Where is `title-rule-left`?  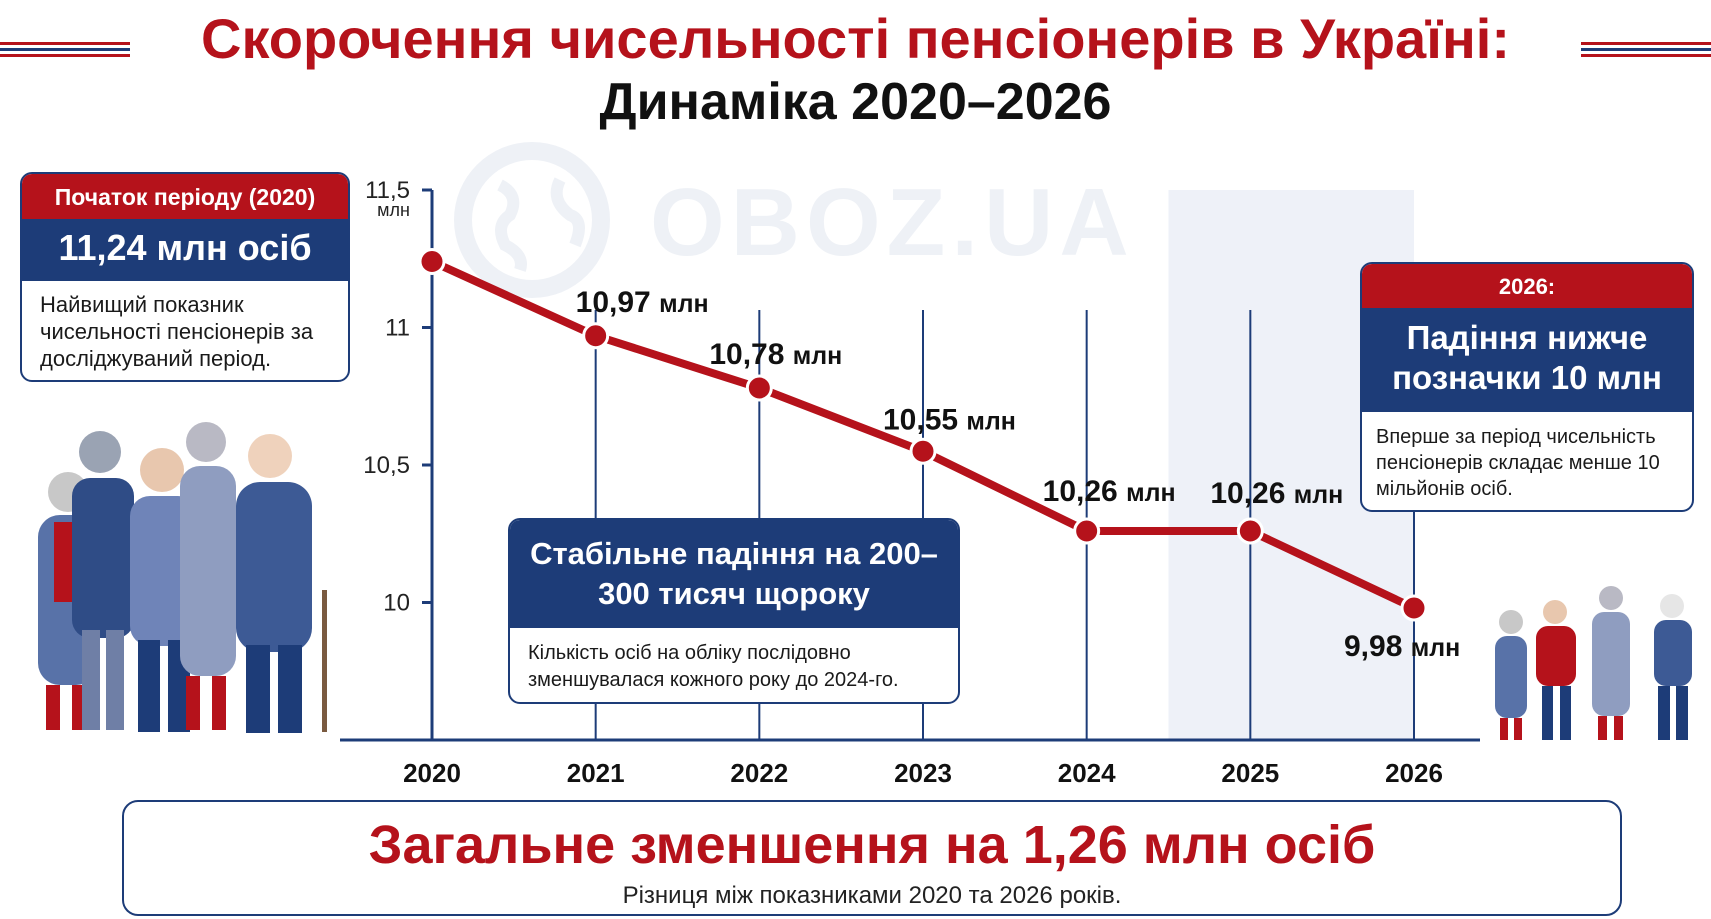 title-rule-left is located at coordinates (65, 49).